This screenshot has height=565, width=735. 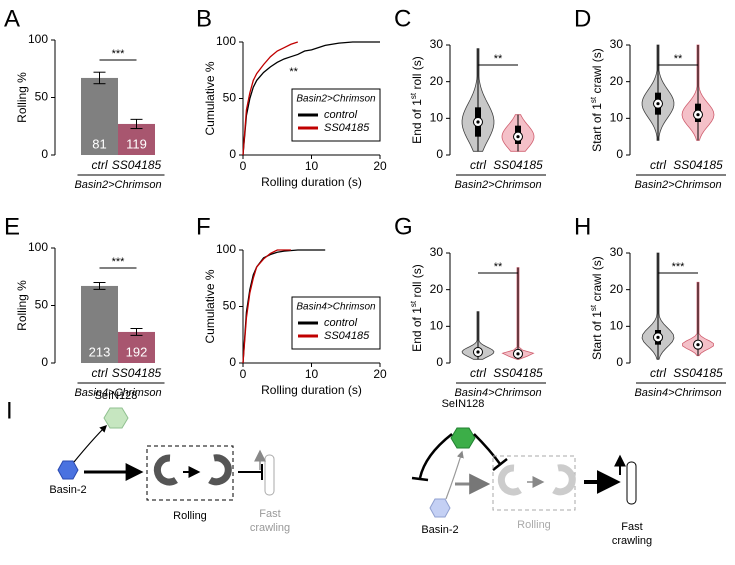 What do you see at coordinates (190, 473) in the screenshot?
I see `rolling-box` at bounding box center [190, 473].